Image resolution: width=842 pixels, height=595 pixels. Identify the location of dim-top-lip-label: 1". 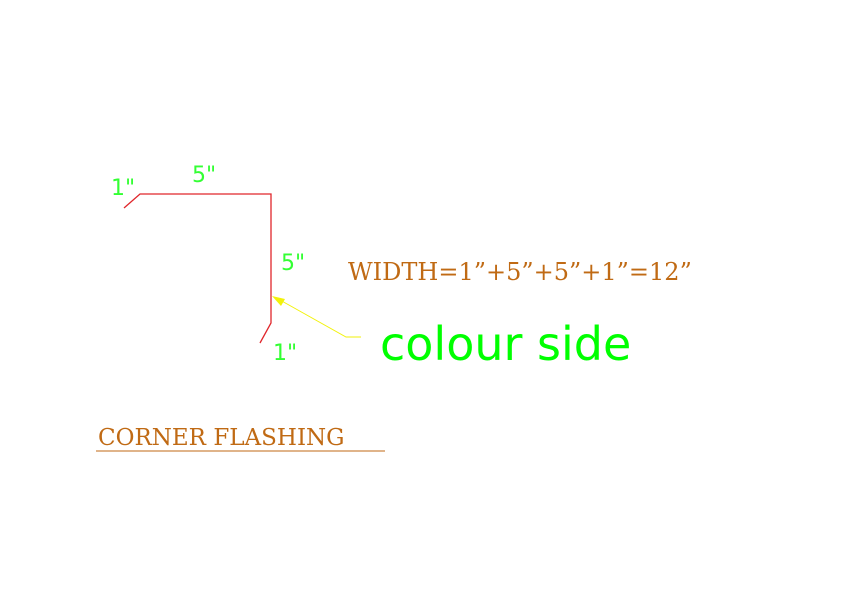
(123, 188).